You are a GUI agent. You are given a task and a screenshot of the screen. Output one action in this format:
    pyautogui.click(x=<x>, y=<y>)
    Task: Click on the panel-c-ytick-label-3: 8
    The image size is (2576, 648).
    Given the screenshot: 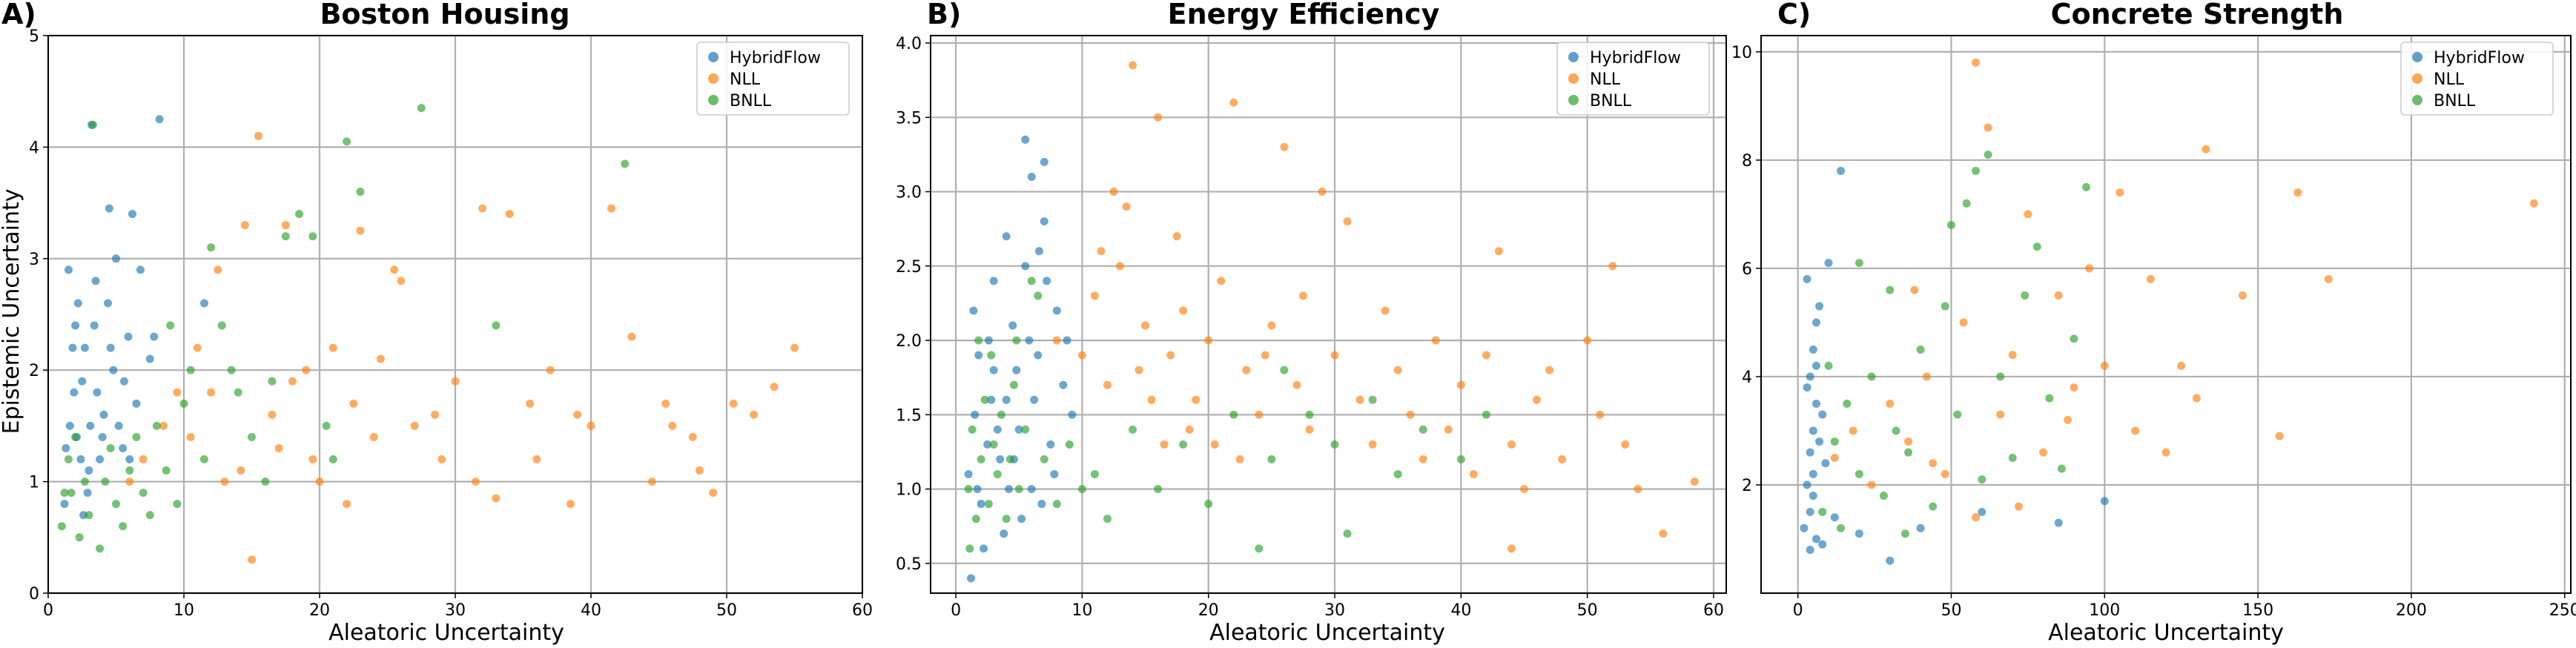 What is the action you would take?
    pyautogui.click(x=1747, y=161)
    